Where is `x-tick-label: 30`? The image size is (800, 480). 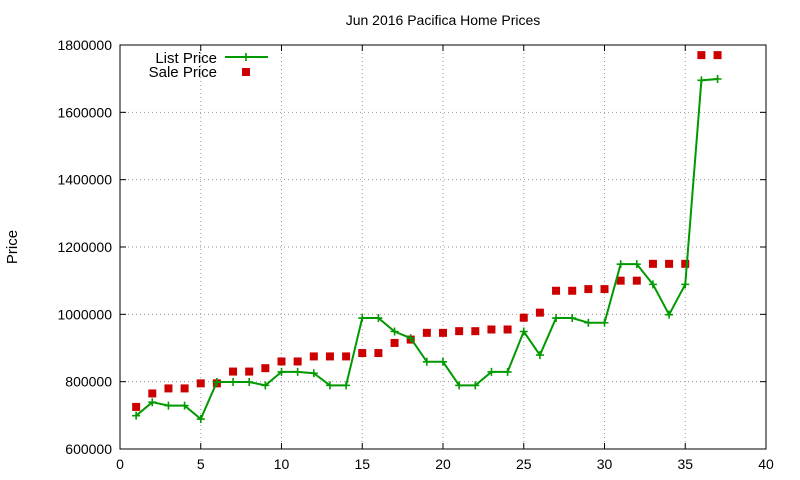 x-tick-label: 30 is located at coordinates (605, 464).